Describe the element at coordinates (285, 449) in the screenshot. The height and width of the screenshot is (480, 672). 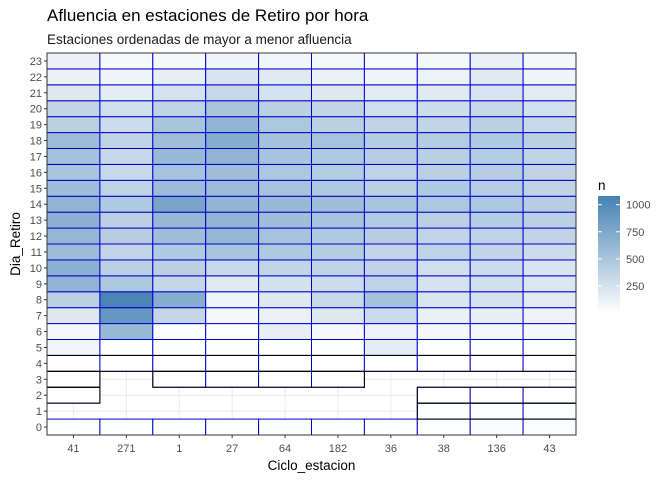
I see `x-tick-label: 64` at that location.